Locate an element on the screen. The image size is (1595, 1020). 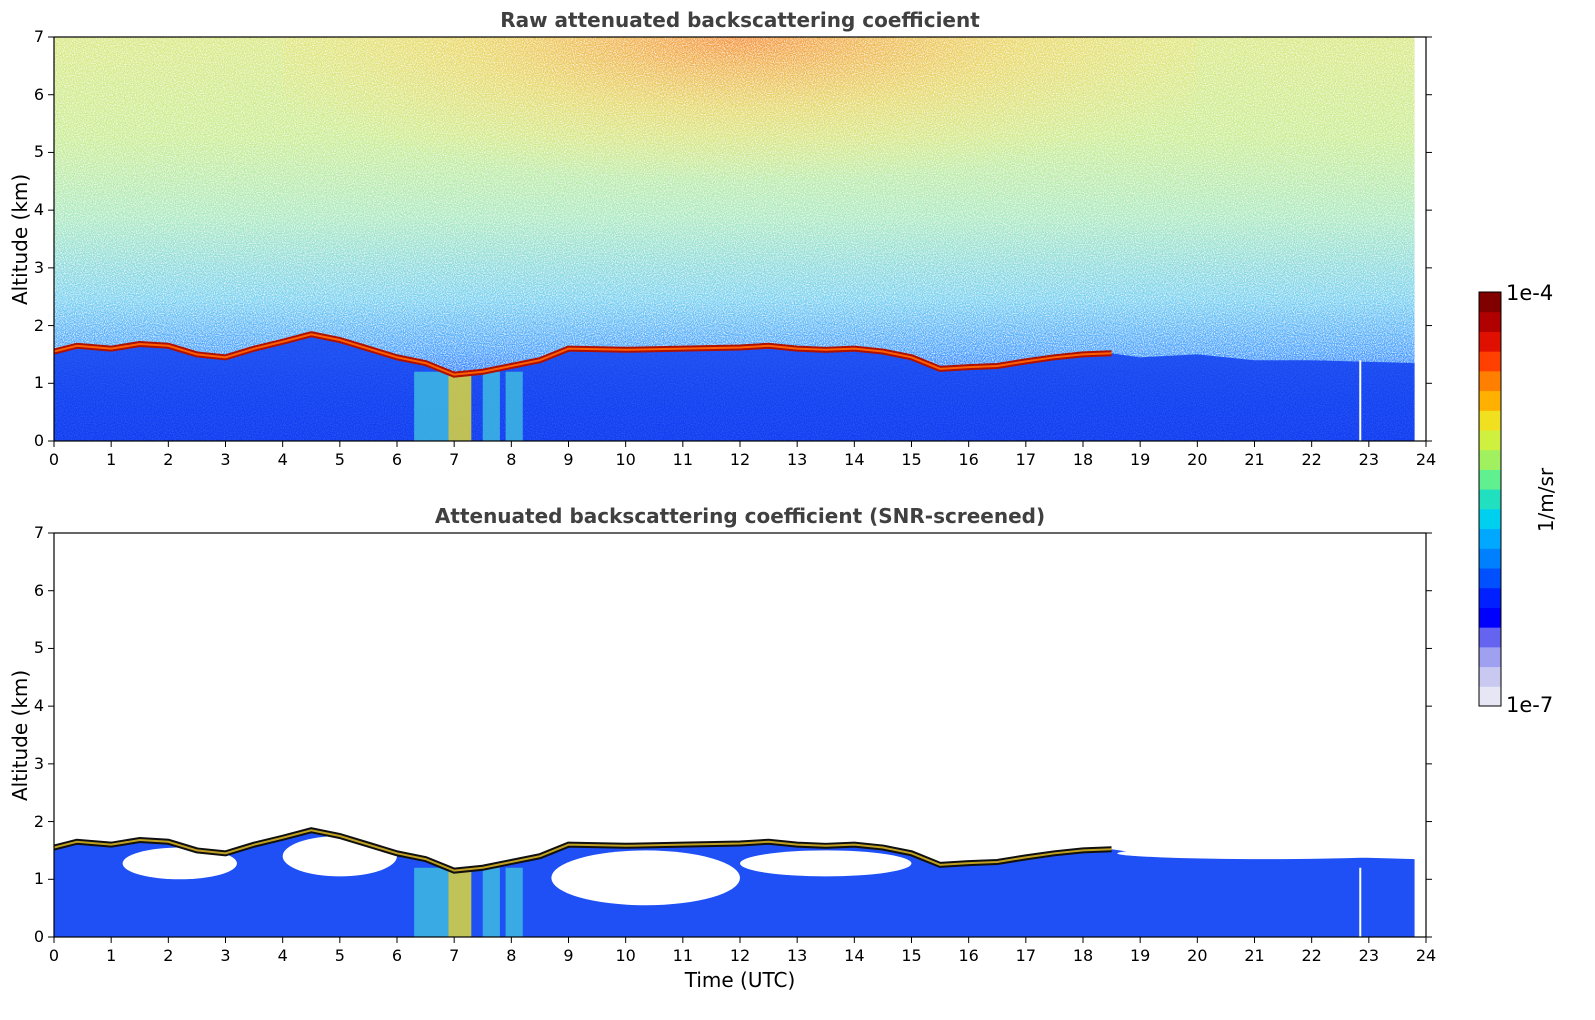
layer-top-highlight is located at coordinates (583, 354).